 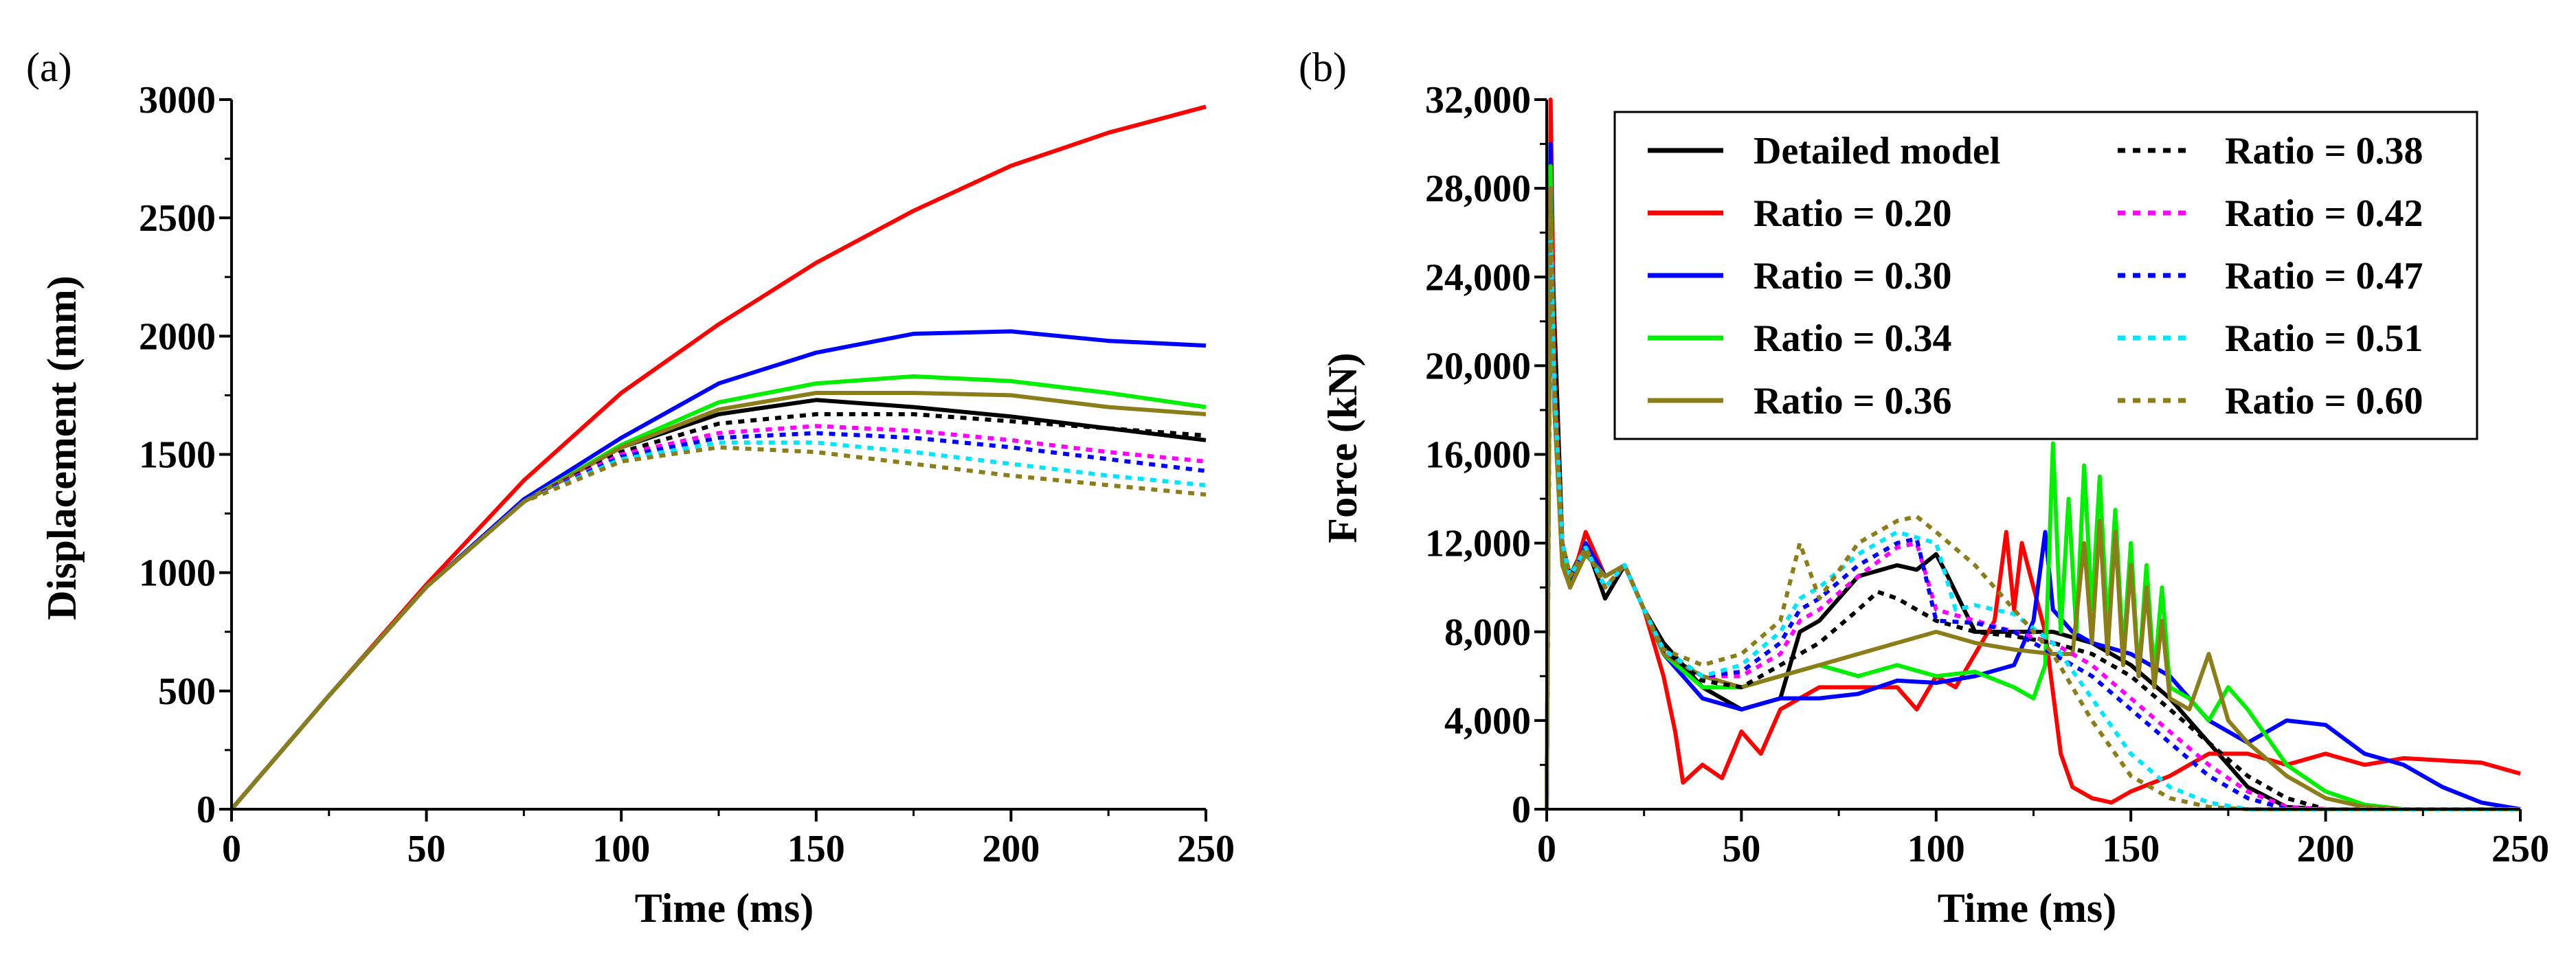 What do you see at coordinates (1478, 366) in the screenshot?
I see `y-tick-label: 20,000` at bounding box center [1478, 366].